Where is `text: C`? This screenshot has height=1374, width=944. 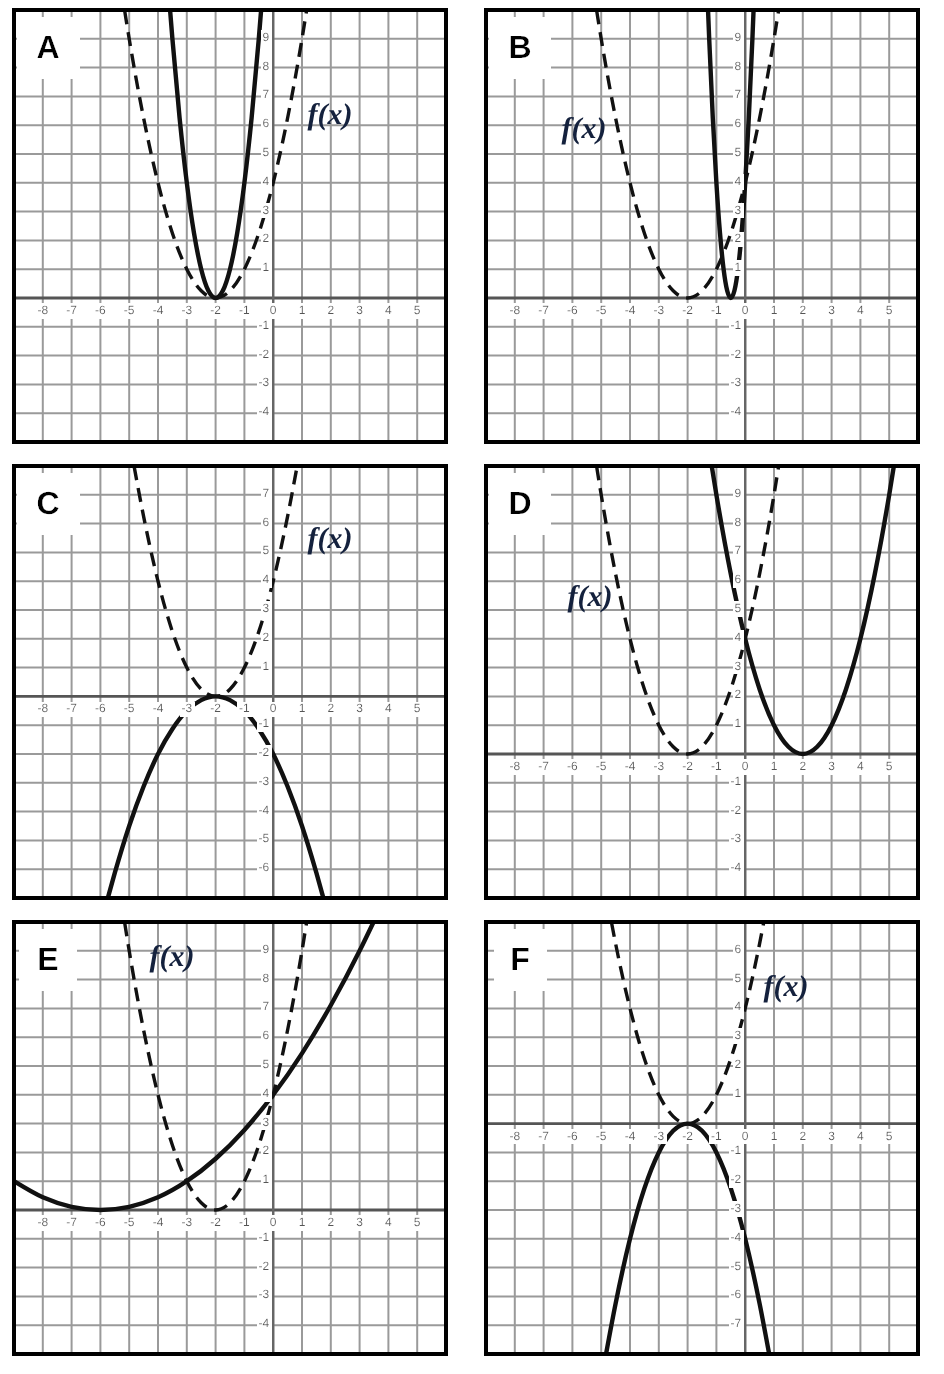 text: C is located at coordinates (48, 504).